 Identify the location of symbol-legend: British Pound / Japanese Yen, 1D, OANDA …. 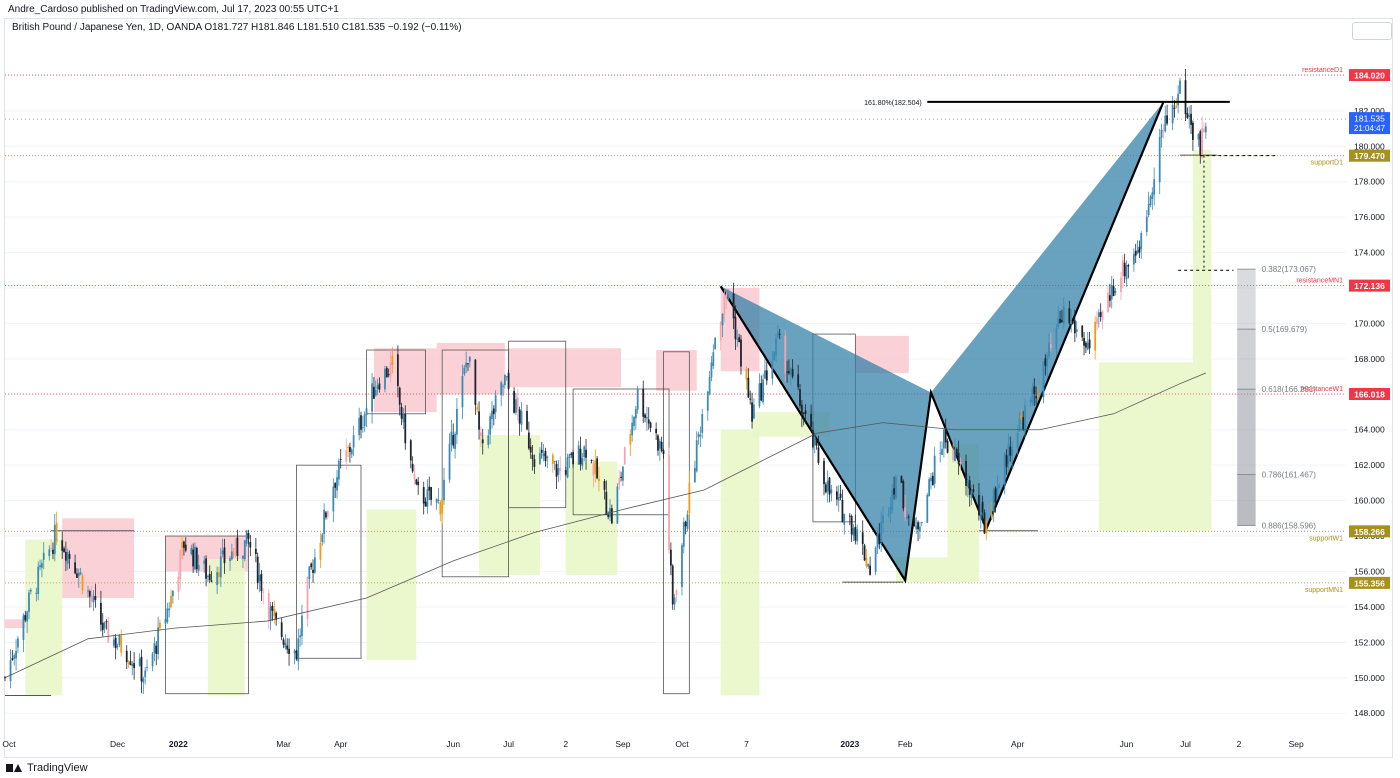
(237, 27).